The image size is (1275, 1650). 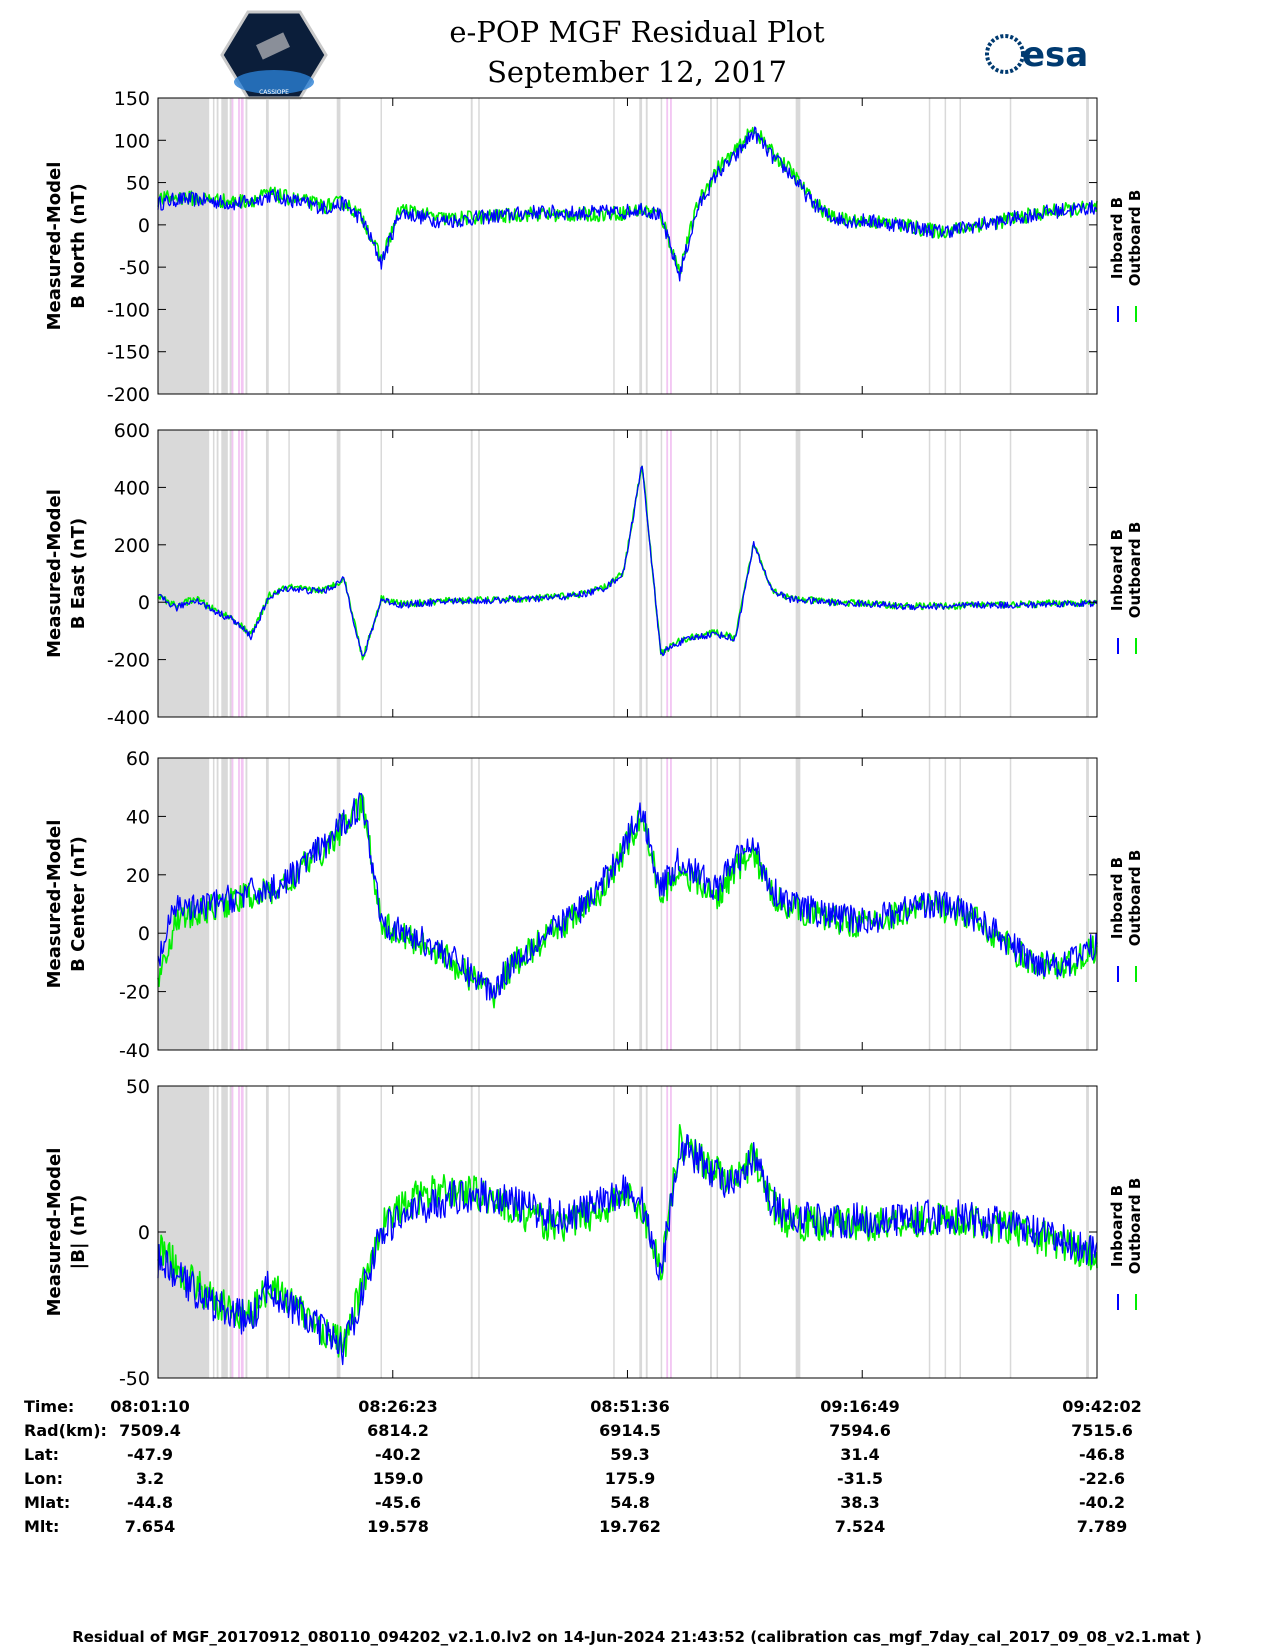 What do you see at coordinates (134, 993) in the screenshot?
I see `y-tick-label: -20` at bounding box center [134, 993].